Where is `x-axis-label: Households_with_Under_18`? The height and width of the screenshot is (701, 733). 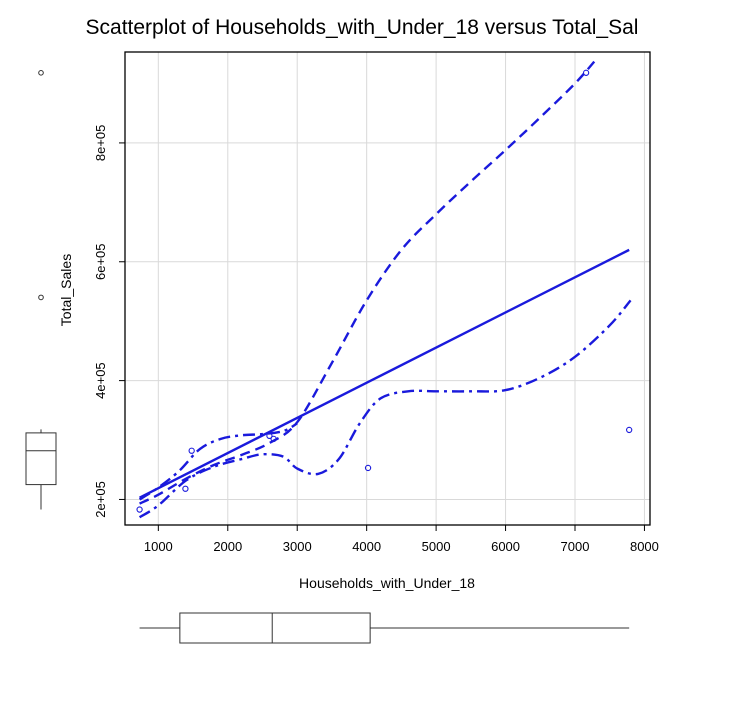 x-axis-label: Households_with_Under_18 is located at coordinates (387, 583).